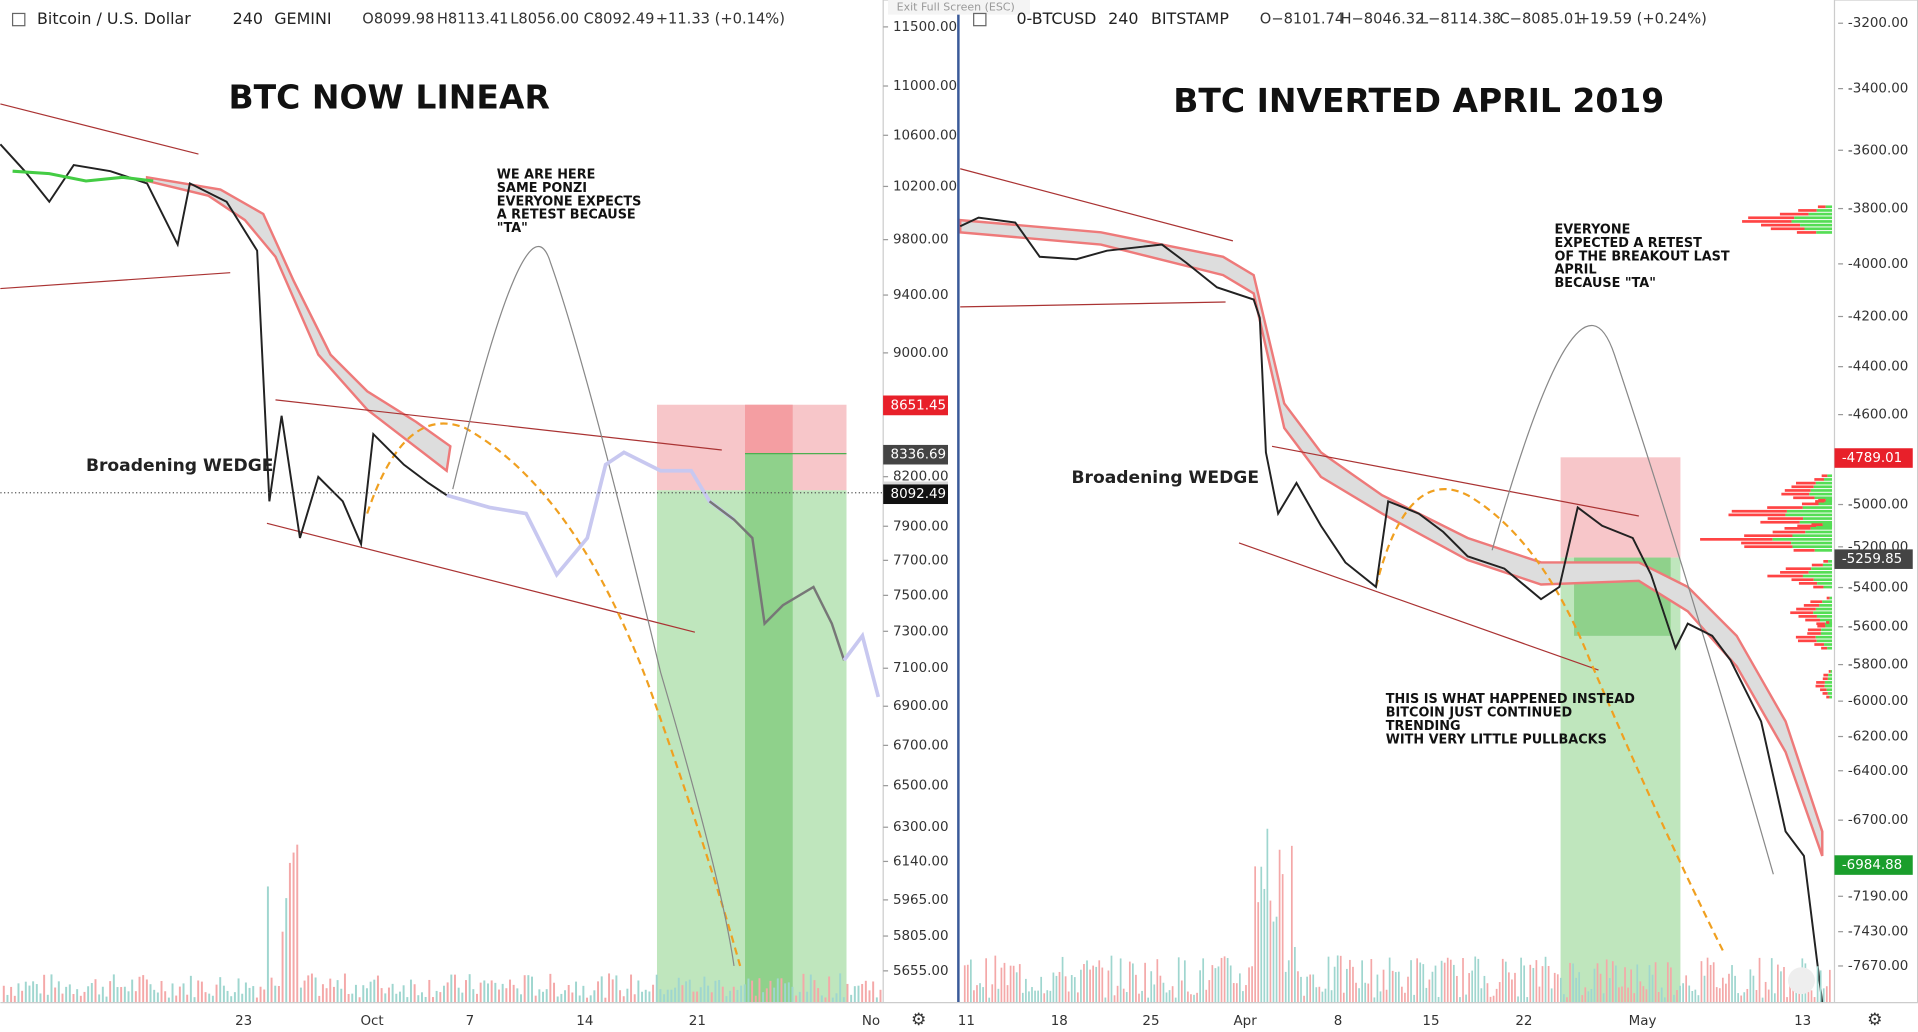 The height and width of the screenshot is (1032, 1918). What do you see at coordinates (302, 18) in the screenshot?
I see `exchange: GEMINI` at bounding box center [302, 18].